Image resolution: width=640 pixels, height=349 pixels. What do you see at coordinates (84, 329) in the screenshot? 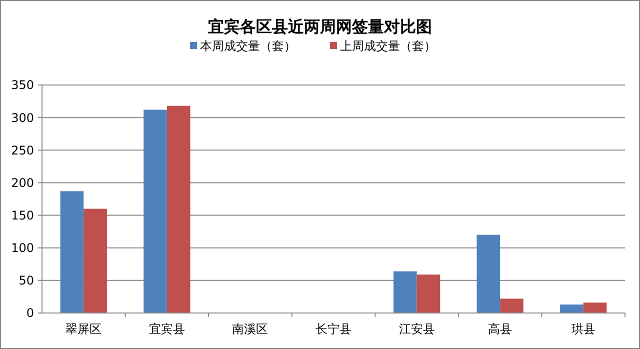
I see `x-tick-label: 翠屏区` at bounding box center [84, 329].